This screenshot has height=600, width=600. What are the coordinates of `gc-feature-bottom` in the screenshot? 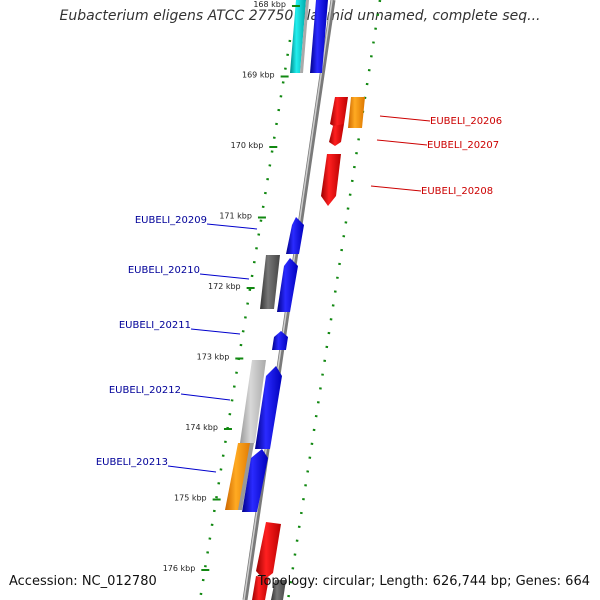 It's located at (278, 590).